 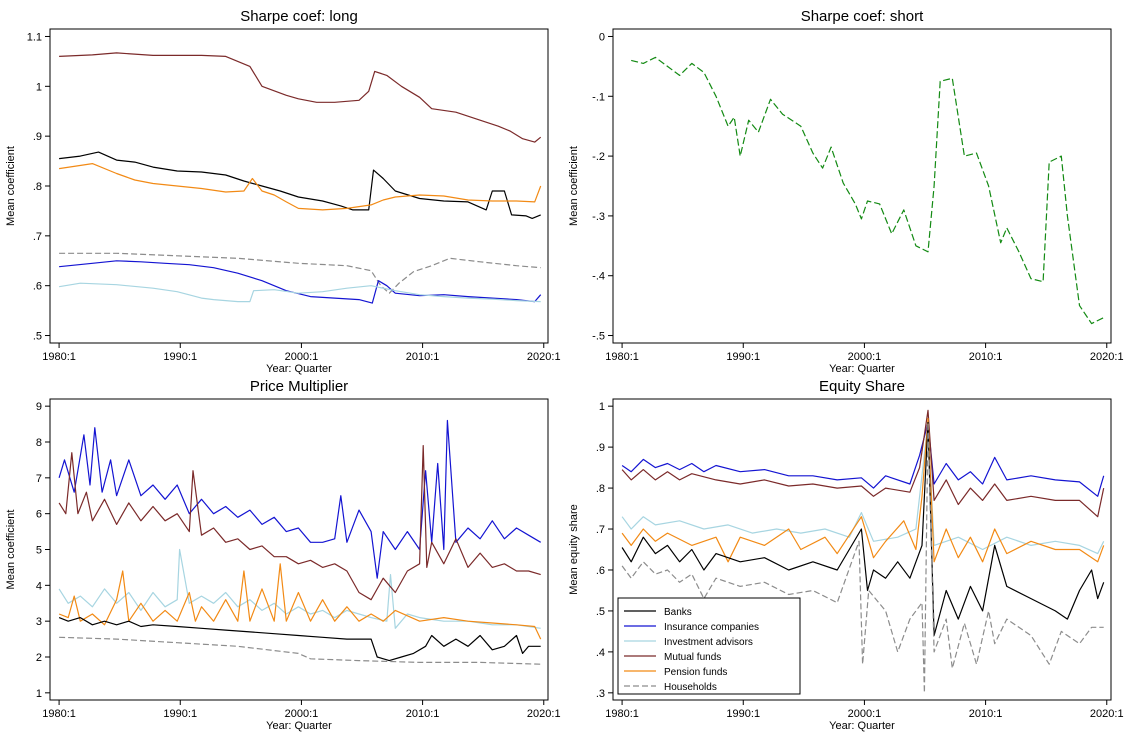 I want to click on y-tick-label: 9, so click(x=39, y=407).